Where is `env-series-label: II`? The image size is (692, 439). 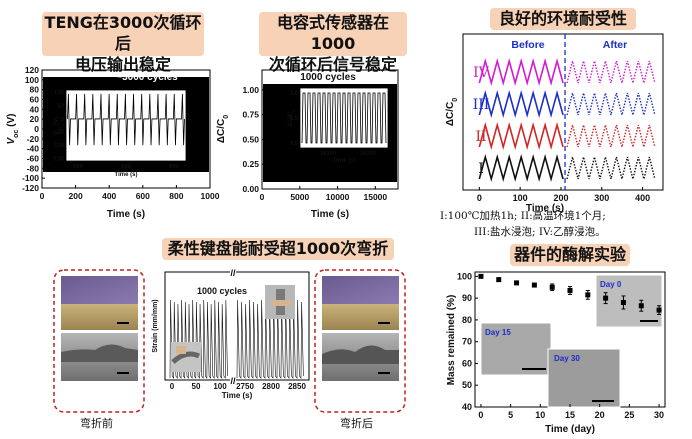
env-series-label: II is located at coordinates (480, 137).